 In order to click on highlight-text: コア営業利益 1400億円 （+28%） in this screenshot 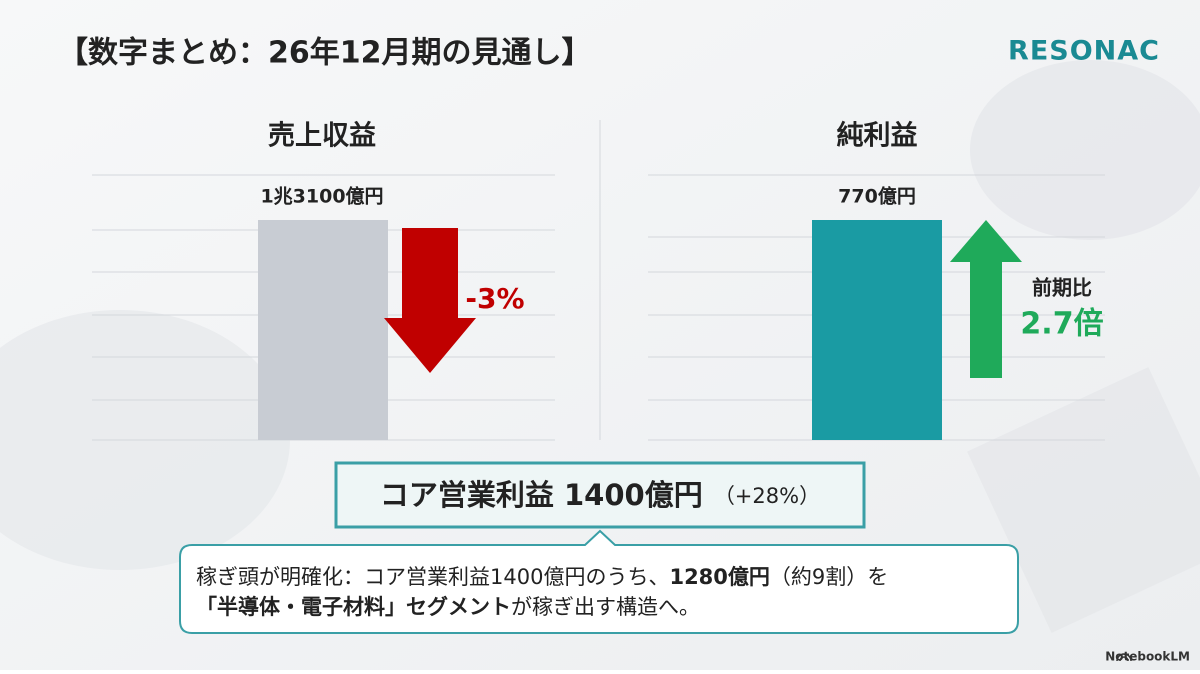, I will do `click(600, 495)`.